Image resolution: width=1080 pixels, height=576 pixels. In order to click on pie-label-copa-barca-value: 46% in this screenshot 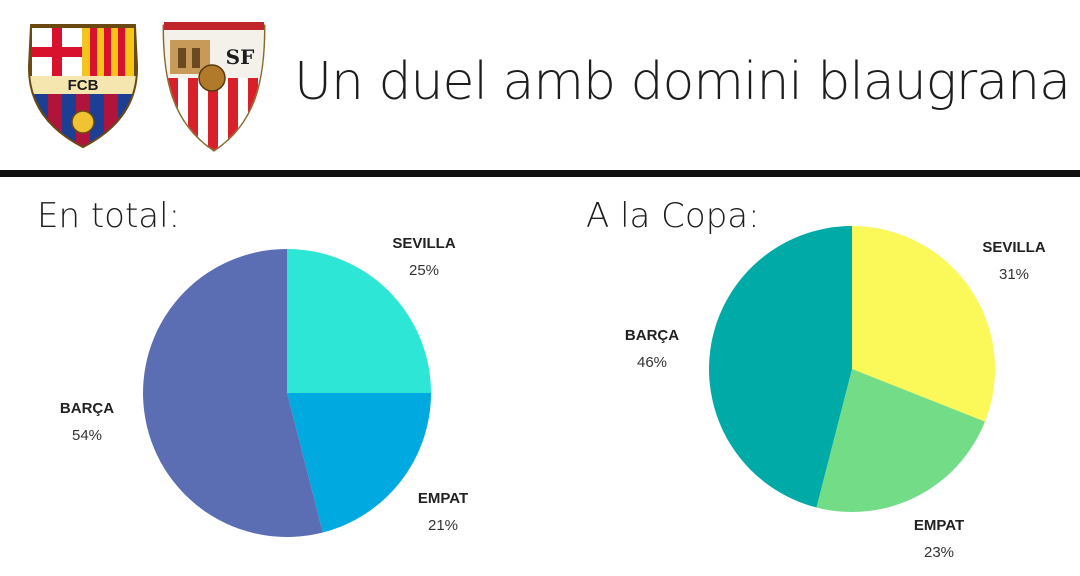, I will do `click(652, 362)`.